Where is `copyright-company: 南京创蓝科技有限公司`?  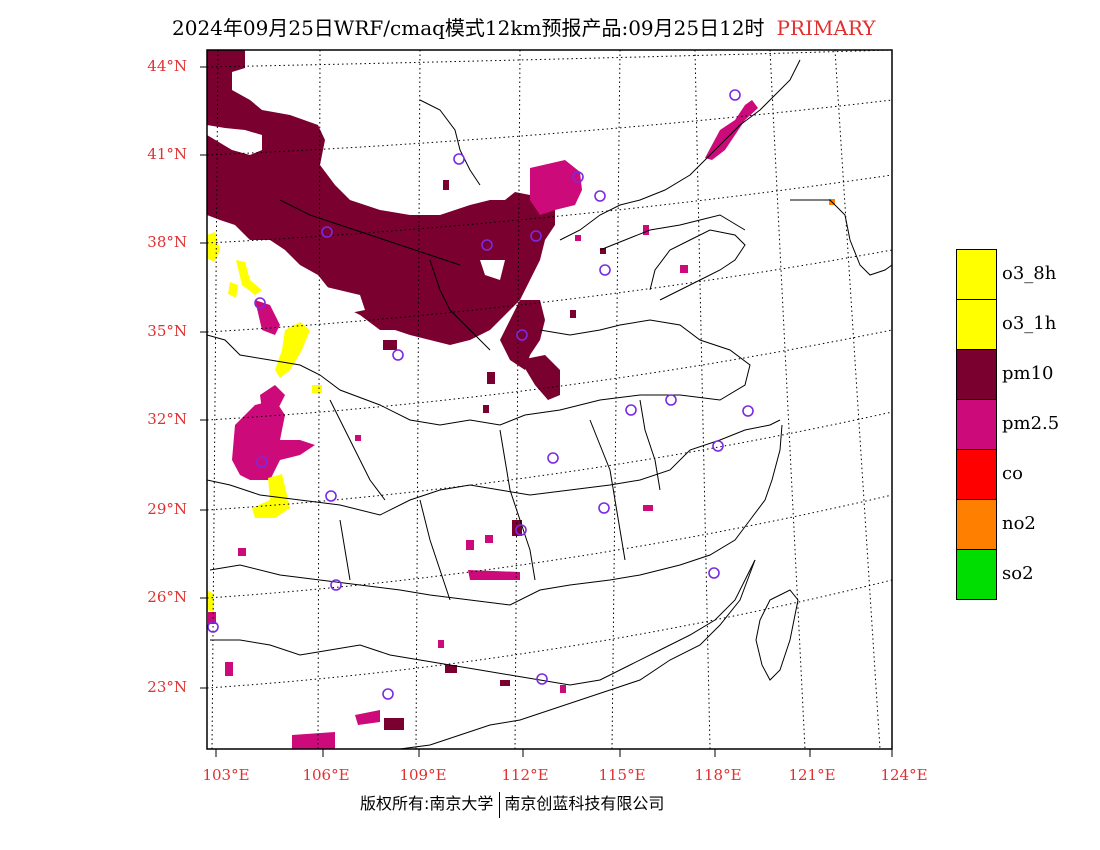 copyright-company: 南京创蓝科技有限公司 is located at coordinates (584, 803).